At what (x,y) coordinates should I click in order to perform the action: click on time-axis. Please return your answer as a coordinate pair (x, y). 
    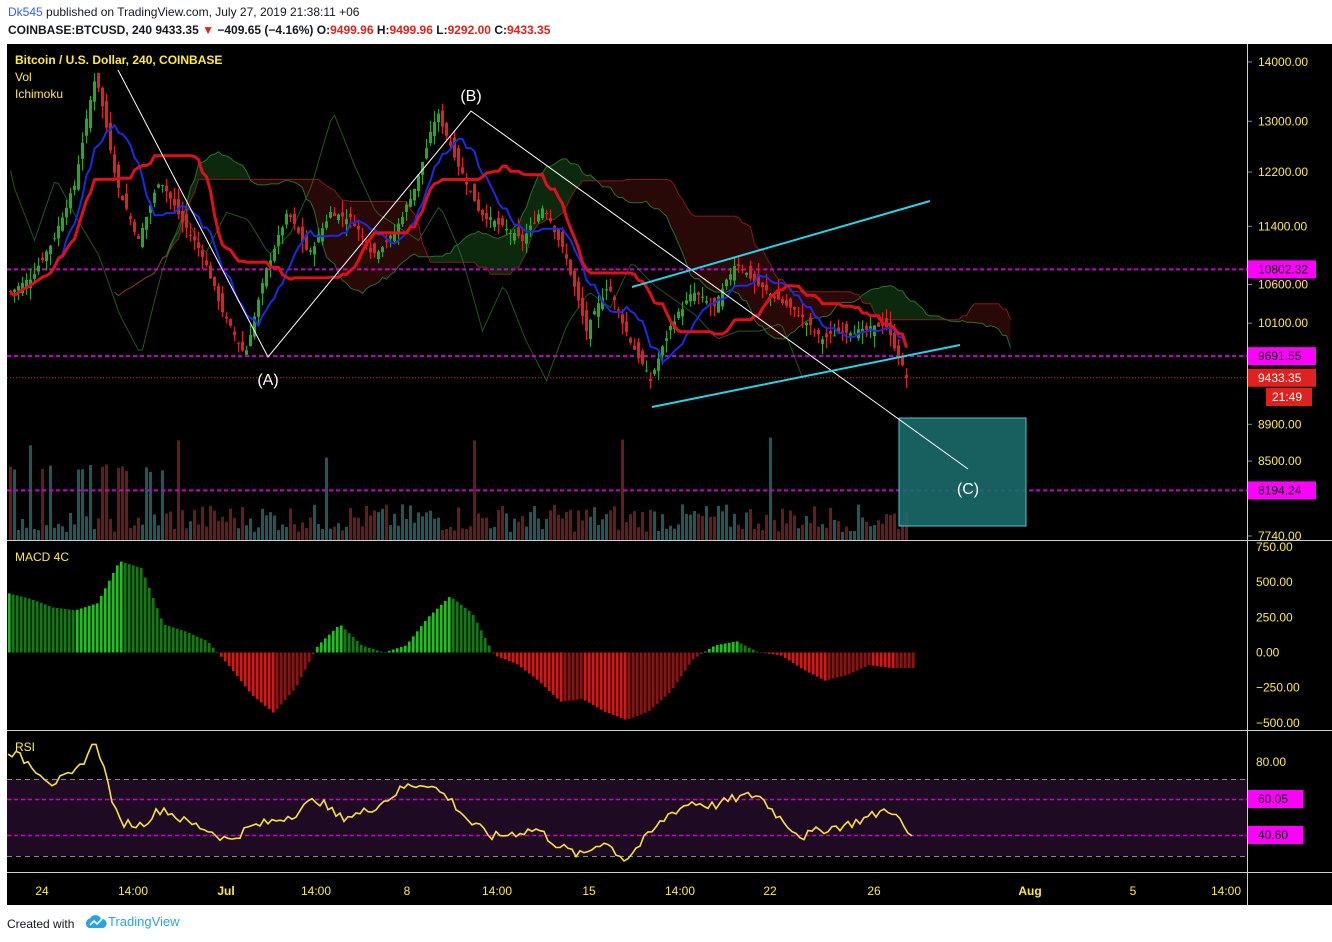
    Looking at the image, I should click on (627, 889).